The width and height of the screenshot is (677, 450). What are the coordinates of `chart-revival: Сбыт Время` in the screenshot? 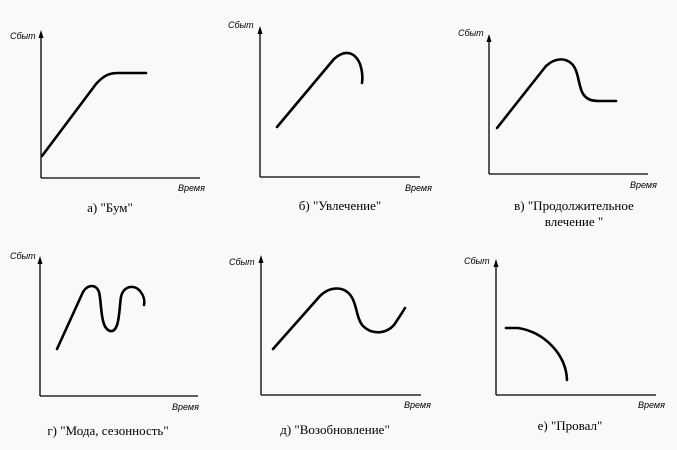 It's located at (330, 332).